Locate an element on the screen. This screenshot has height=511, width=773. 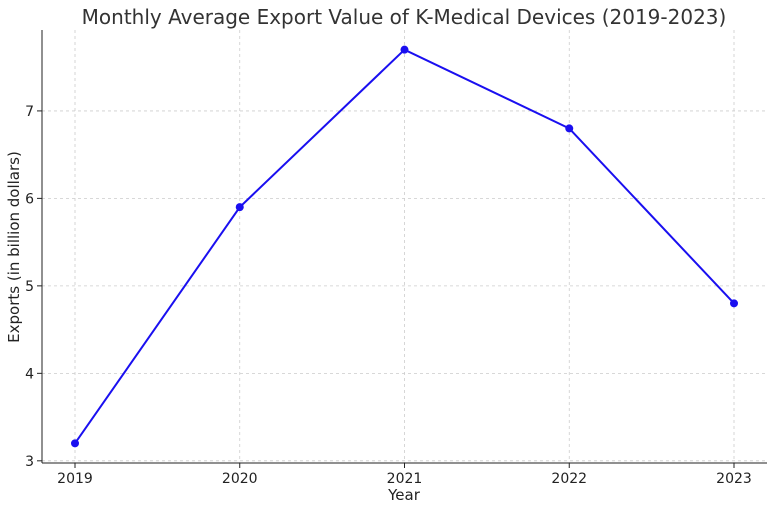
y-tick-label: 4 is located at coordinates (29, 374).